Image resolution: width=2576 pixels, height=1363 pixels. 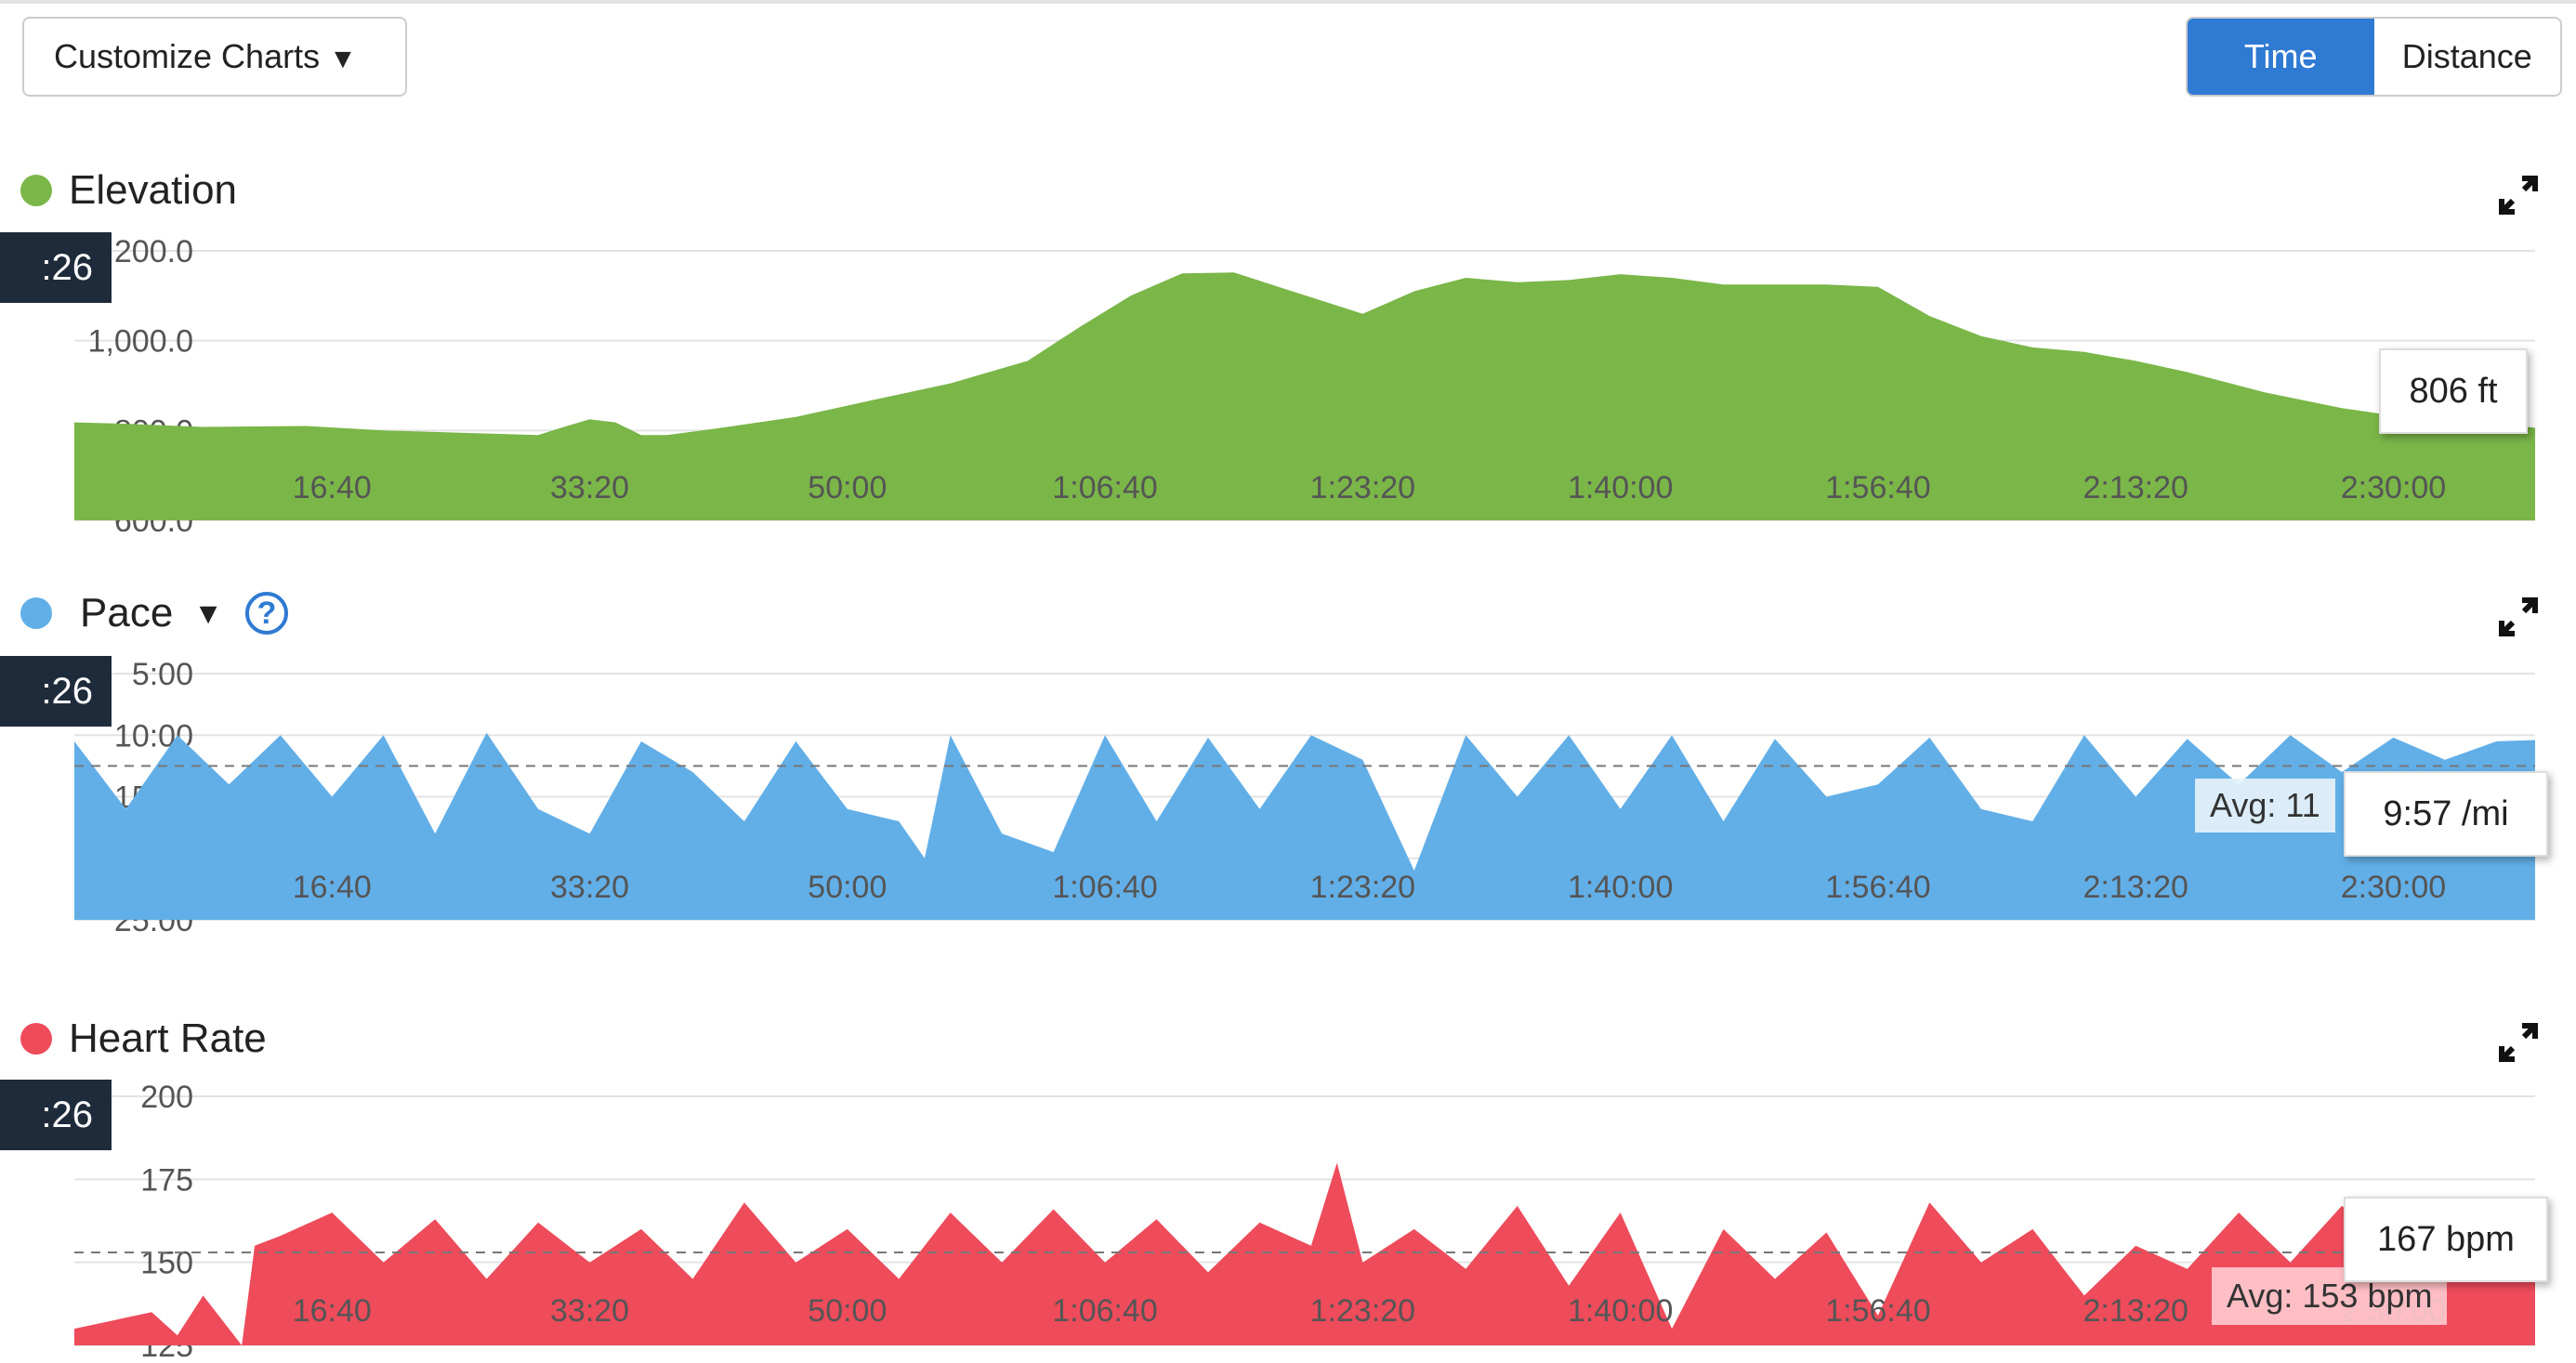 I want to click on elevation-x-tick-label: 1:56:40, so click(x=1877, y=487).